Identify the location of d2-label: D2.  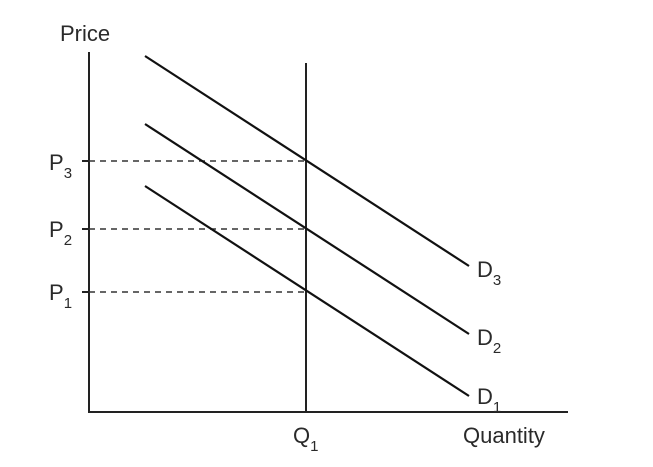
(489, 341).